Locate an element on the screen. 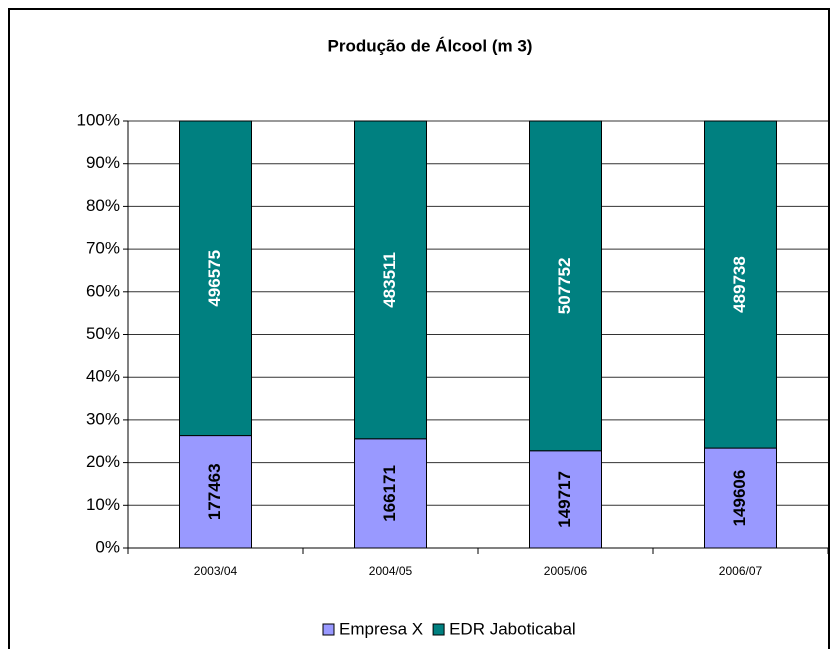 This screenshot has width=837, height=649. data-label: 507752 is located at coordinates (564, 286).